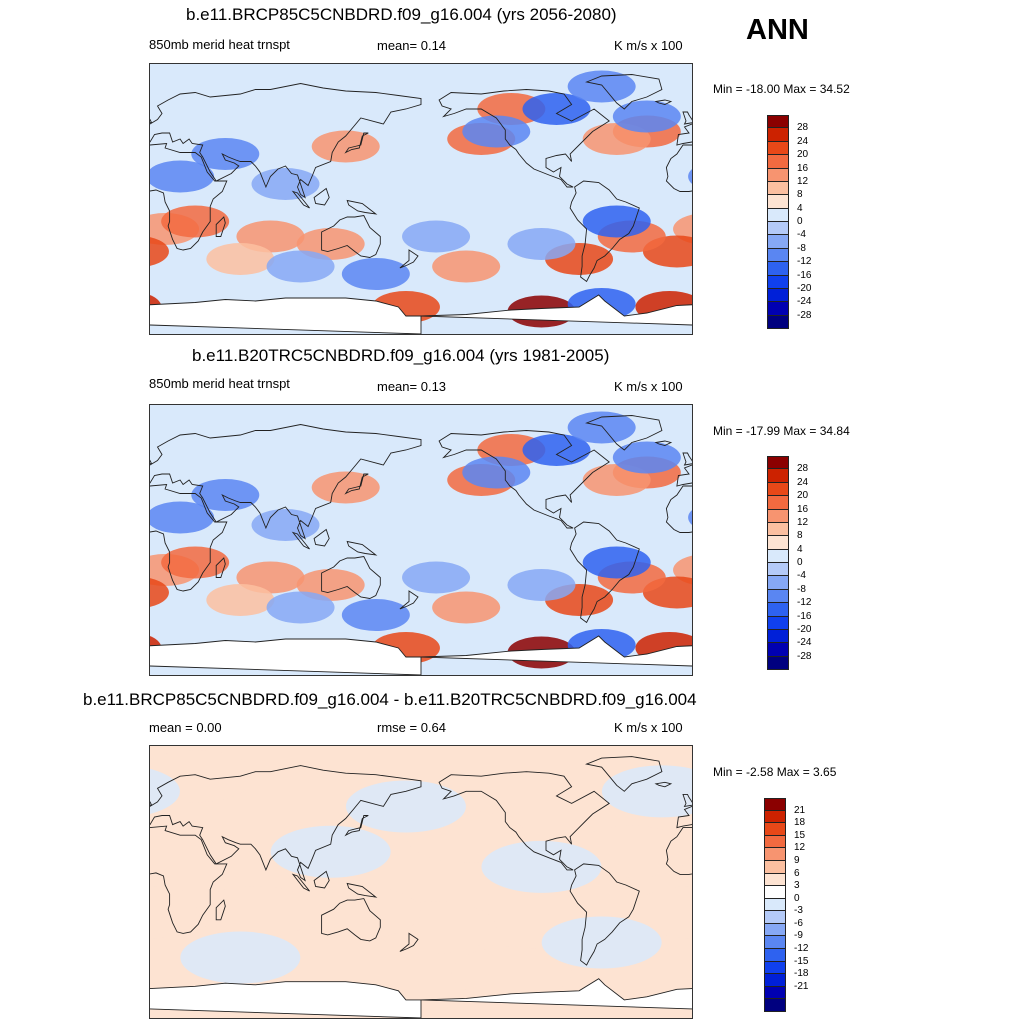 The image size is (1024, 1024). What do you see at coordinates (800, 835) in the screenshot?
I see `colorbar-tick-label: 15` at bounding box center [800, 835].